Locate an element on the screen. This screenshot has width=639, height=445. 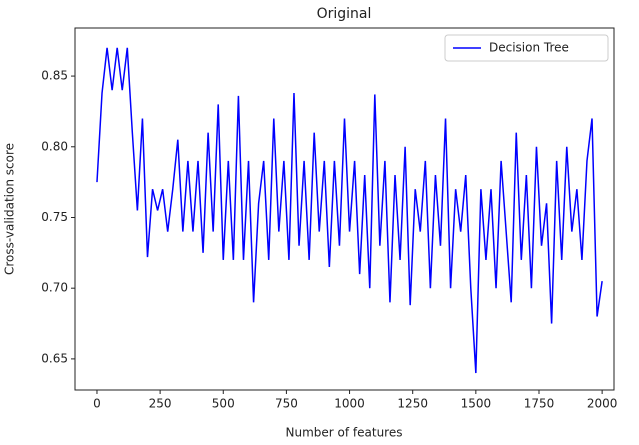
chart-title: Original is located at coordinates (344, 14).